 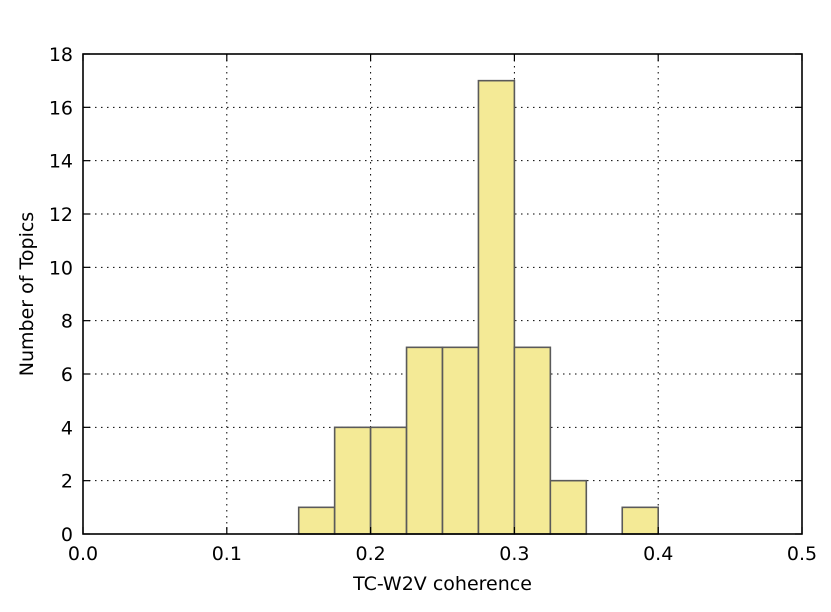 I want to click on y-tick-label: 4, so click(x=67, y=428).